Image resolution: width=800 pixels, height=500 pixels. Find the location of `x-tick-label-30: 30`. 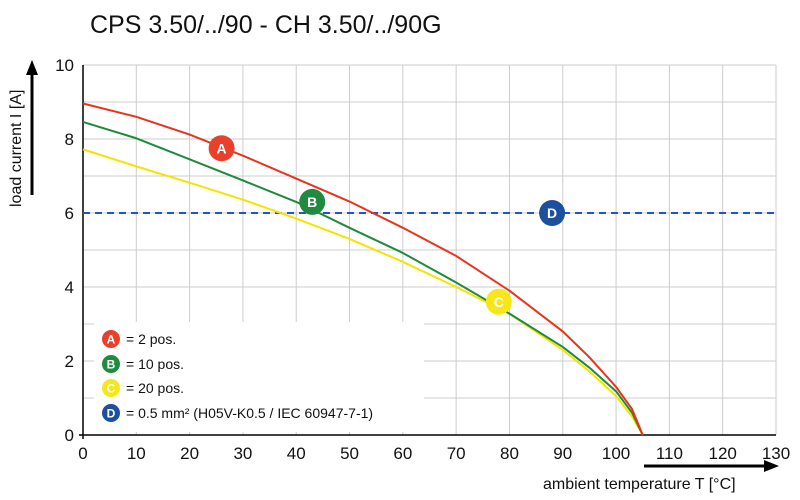

x-tick-label-30: 30 is located at coordinates (242, 453).